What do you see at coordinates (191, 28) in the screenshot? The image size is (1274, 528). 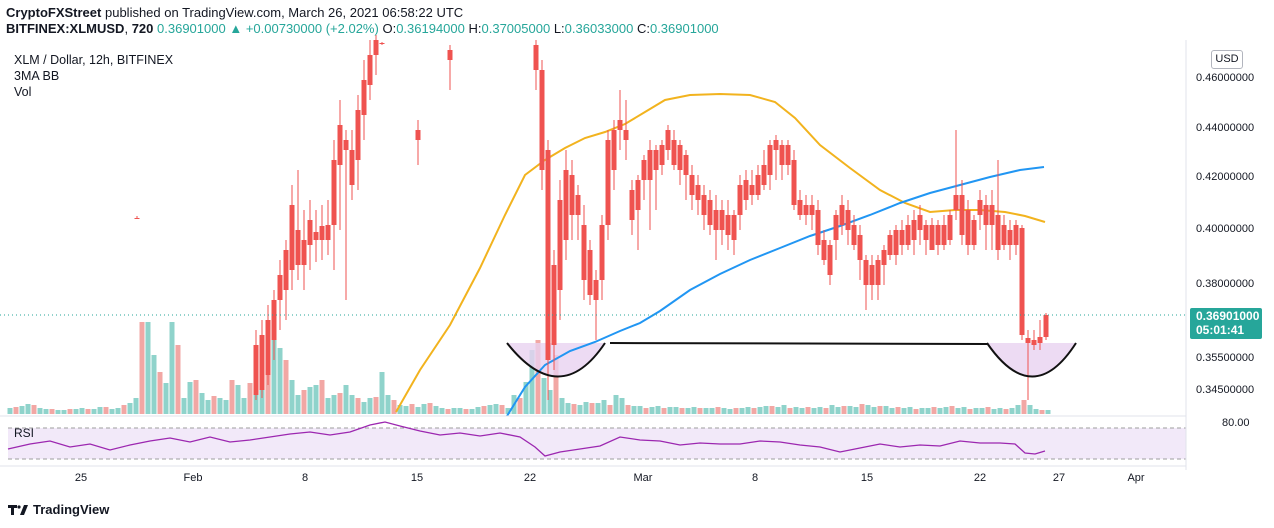 I see `last-price: 0.36901000` at bounding box center [191, 28].